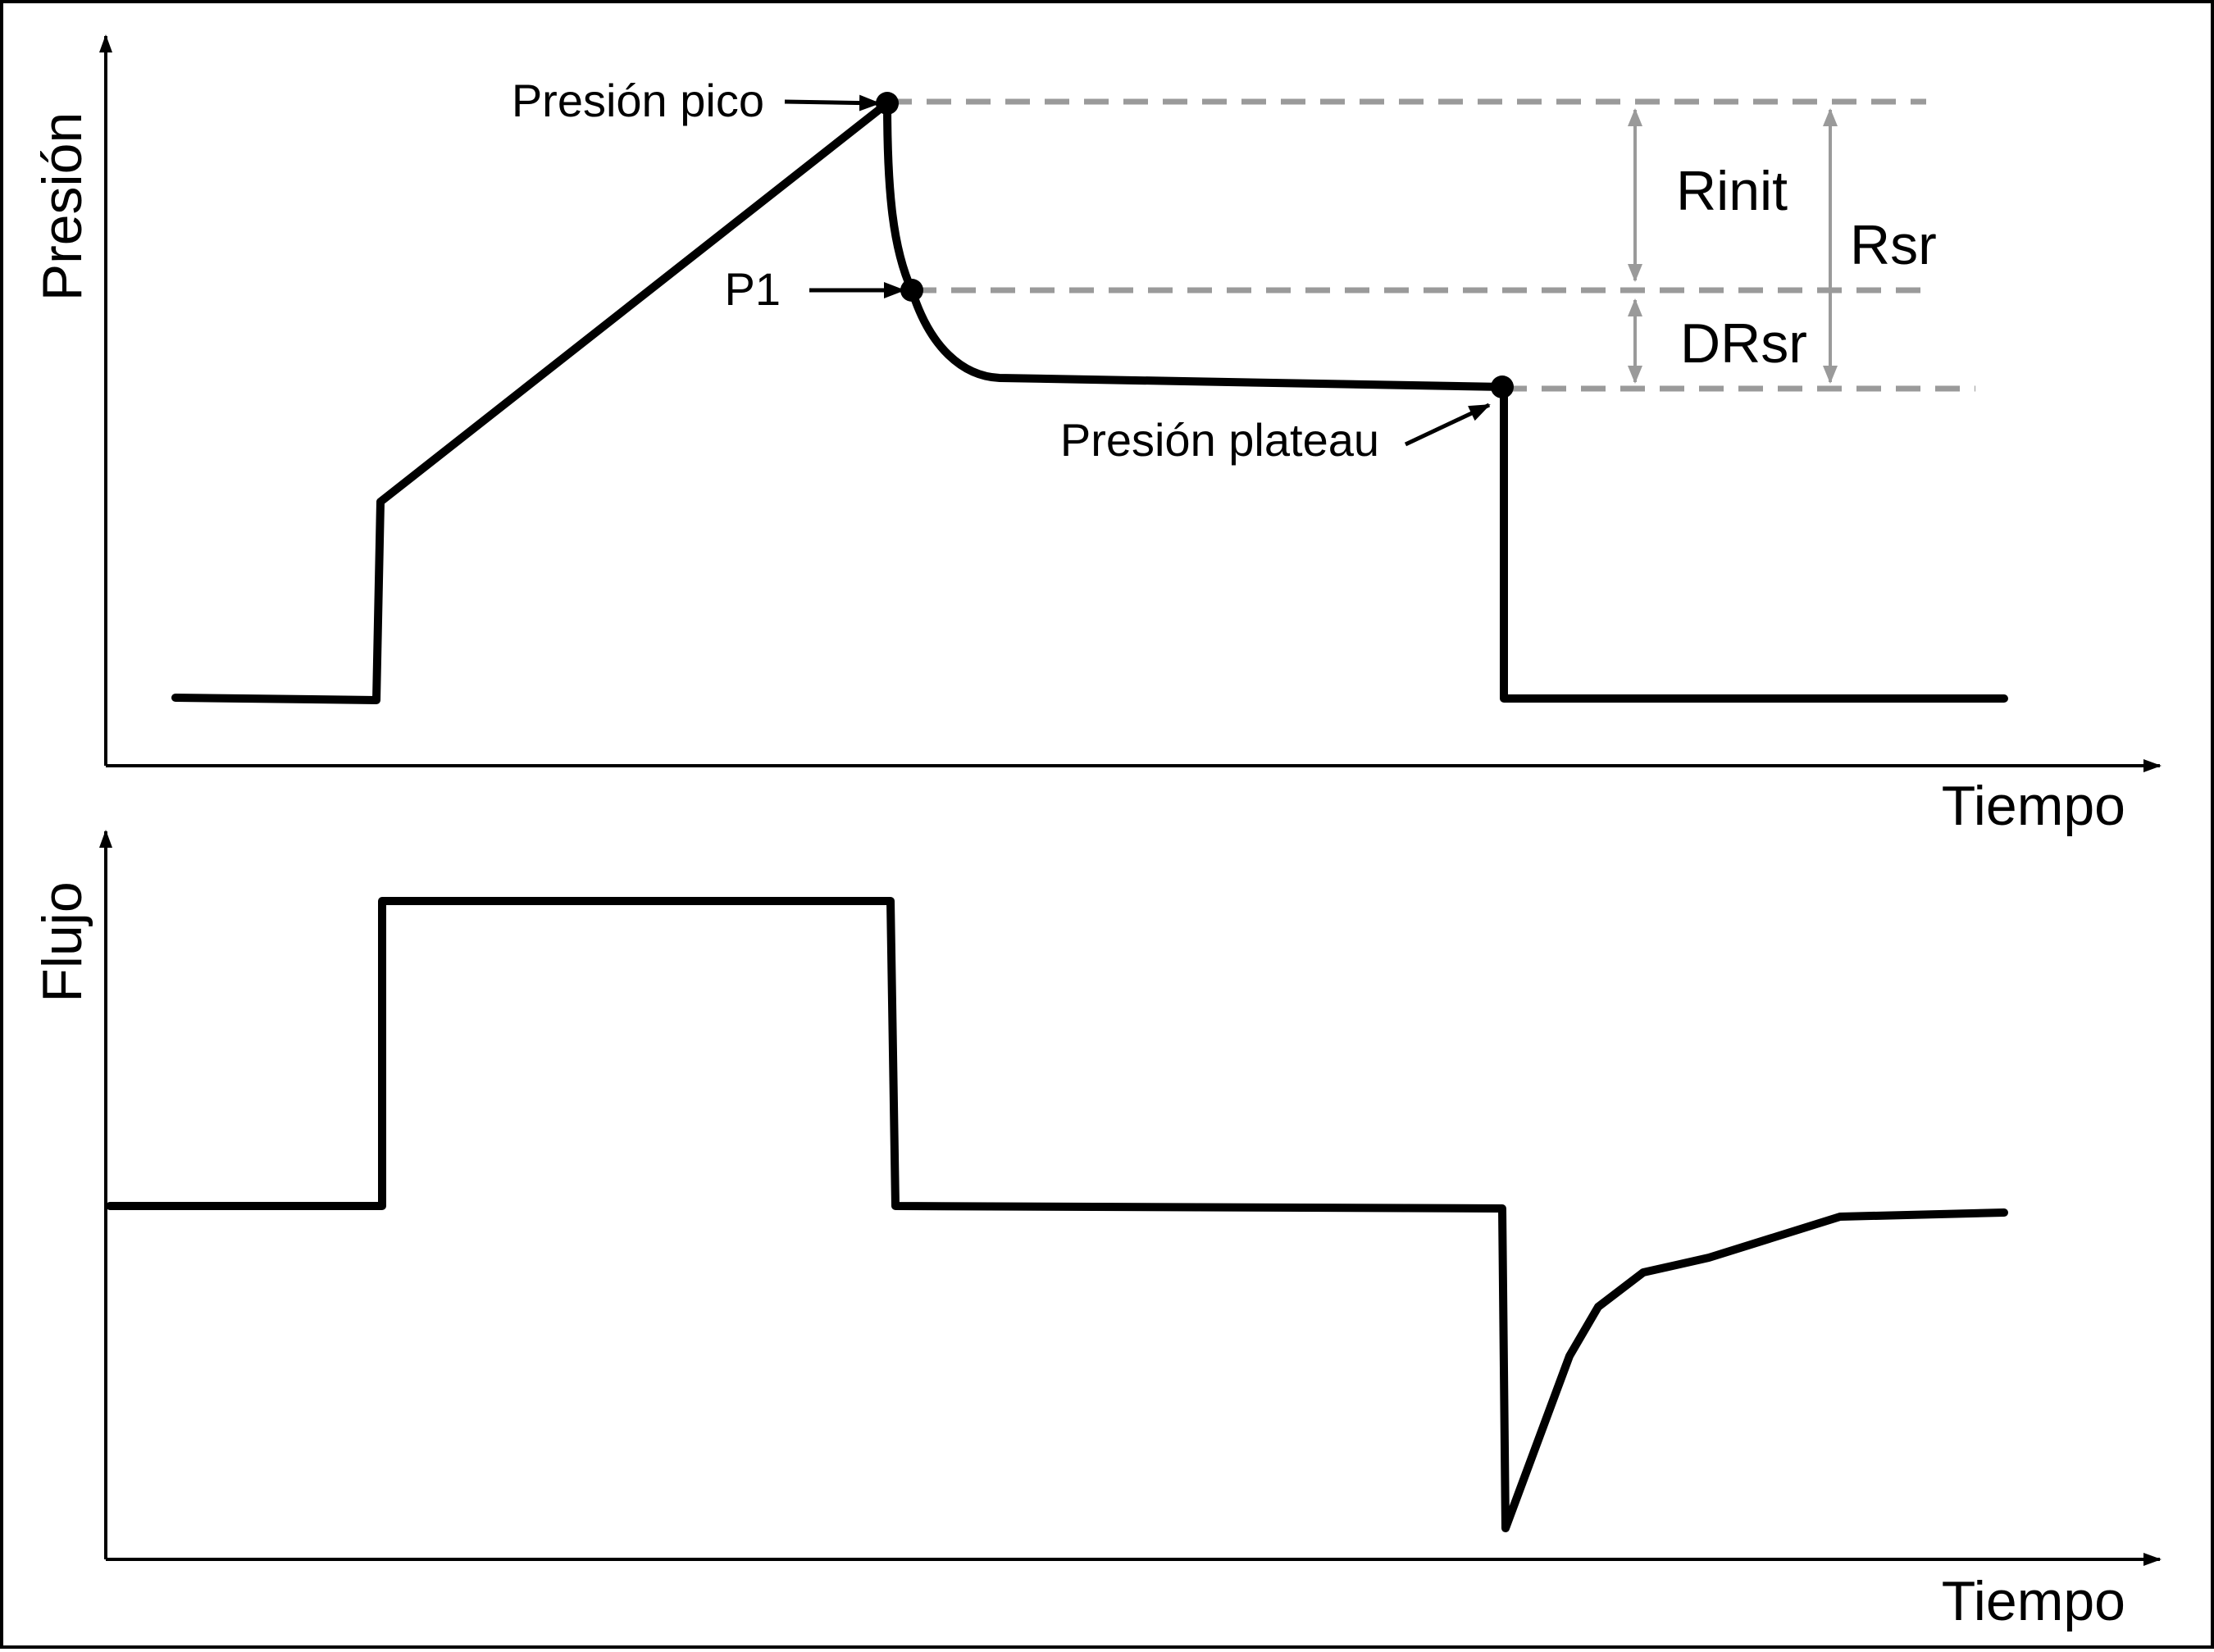 The image size is (2214, 1652). Describe the element at coordinates (2033, 1601) in the screenshot. I see `flow-x-axis-label: Tiempo` at that location.